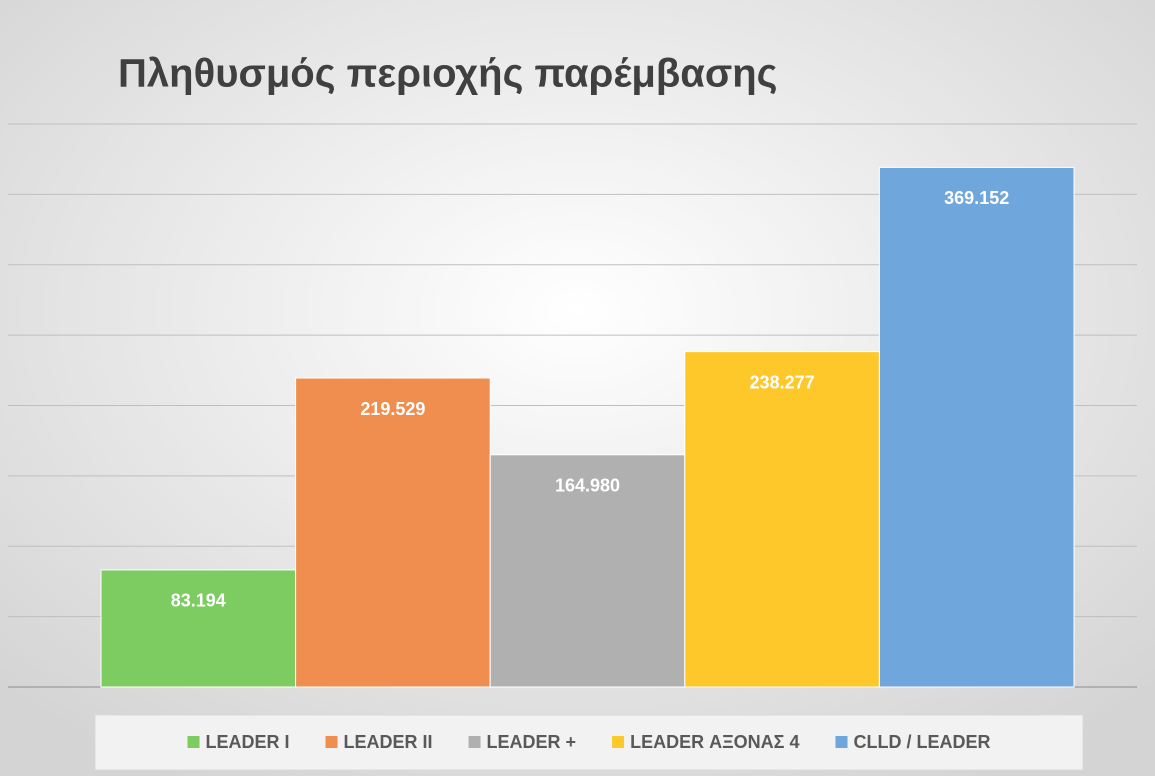 This screenshot has height=776, width=1155. What do you see at coordinates (921, 742) in the screenshot?
I see `legend-label: CLLD / LEADER` at bounding box center [921, 742].